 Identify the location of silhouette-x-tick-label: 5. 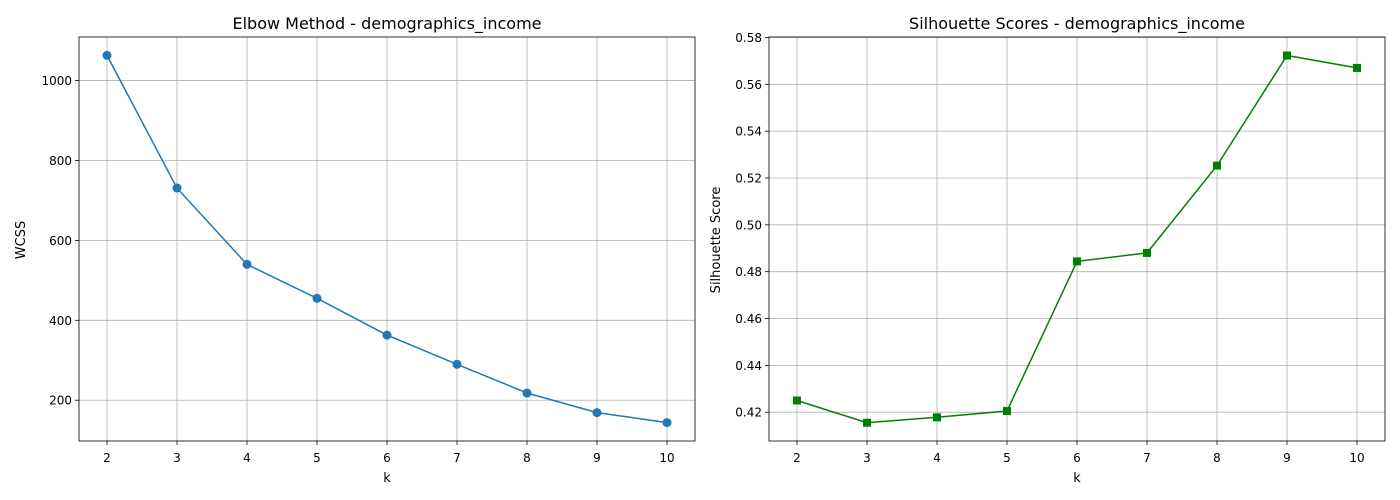
(1007, 458).